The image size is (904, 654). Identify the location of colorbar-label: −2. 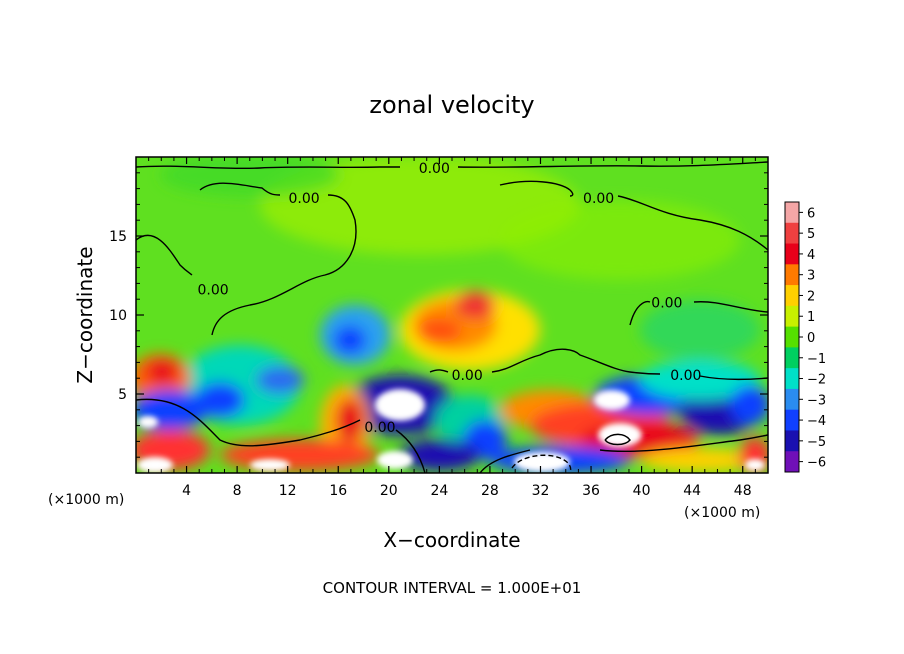
(816, 380).